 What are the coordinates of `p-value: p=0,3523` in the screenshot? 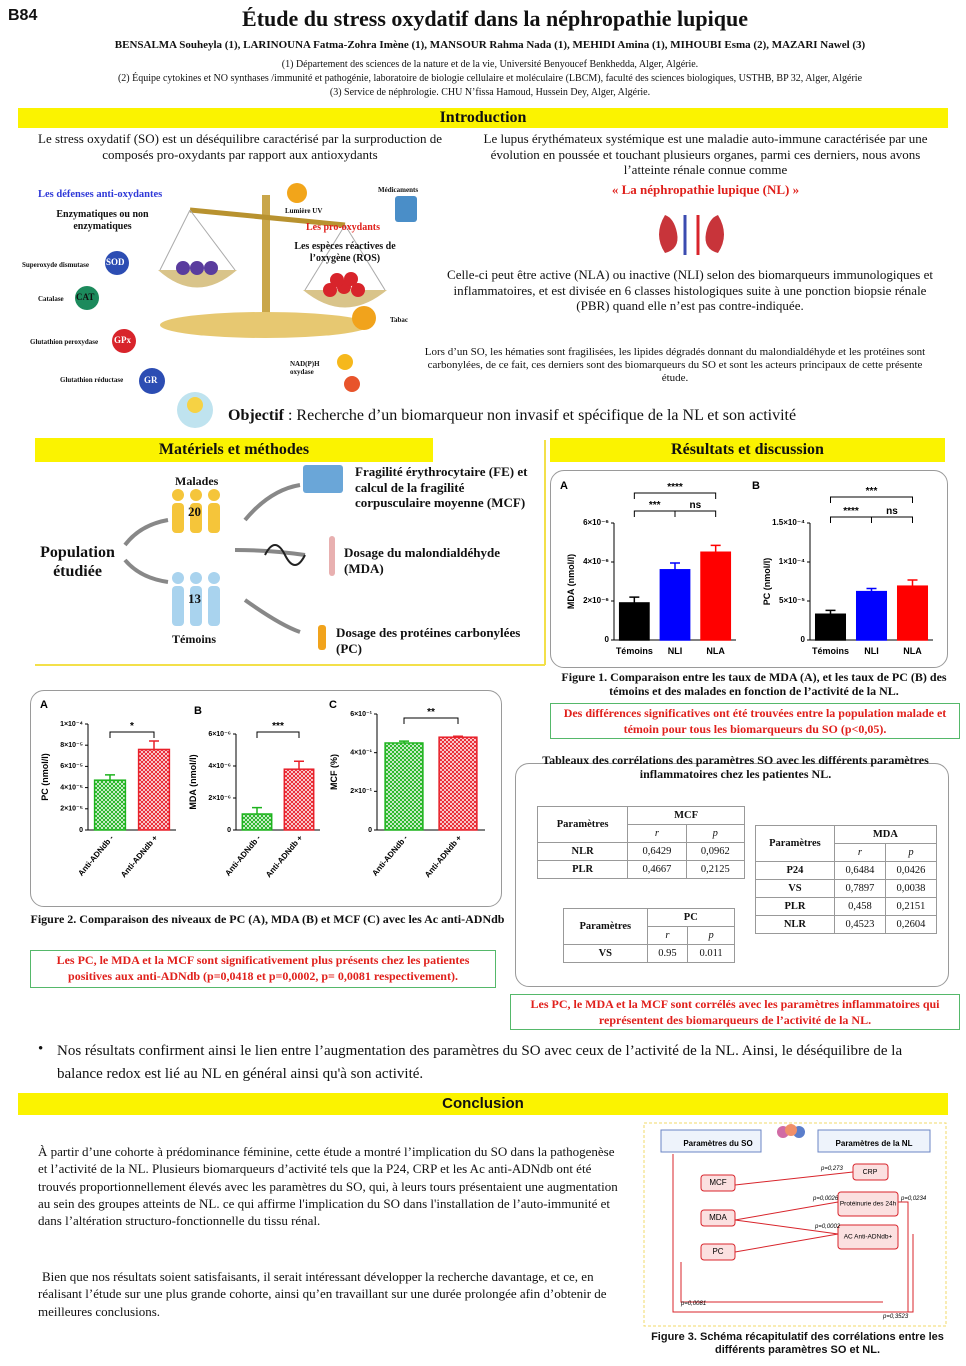 It's located at (895, 1317).